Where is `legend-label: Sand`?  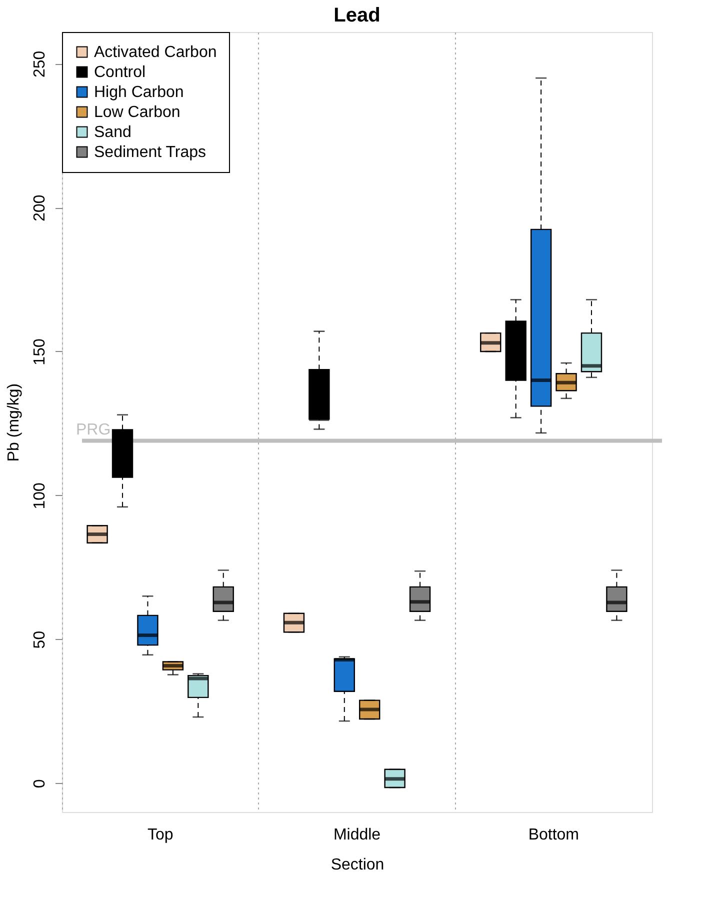
legend-label: Sand is located at coordinates (113, 132).